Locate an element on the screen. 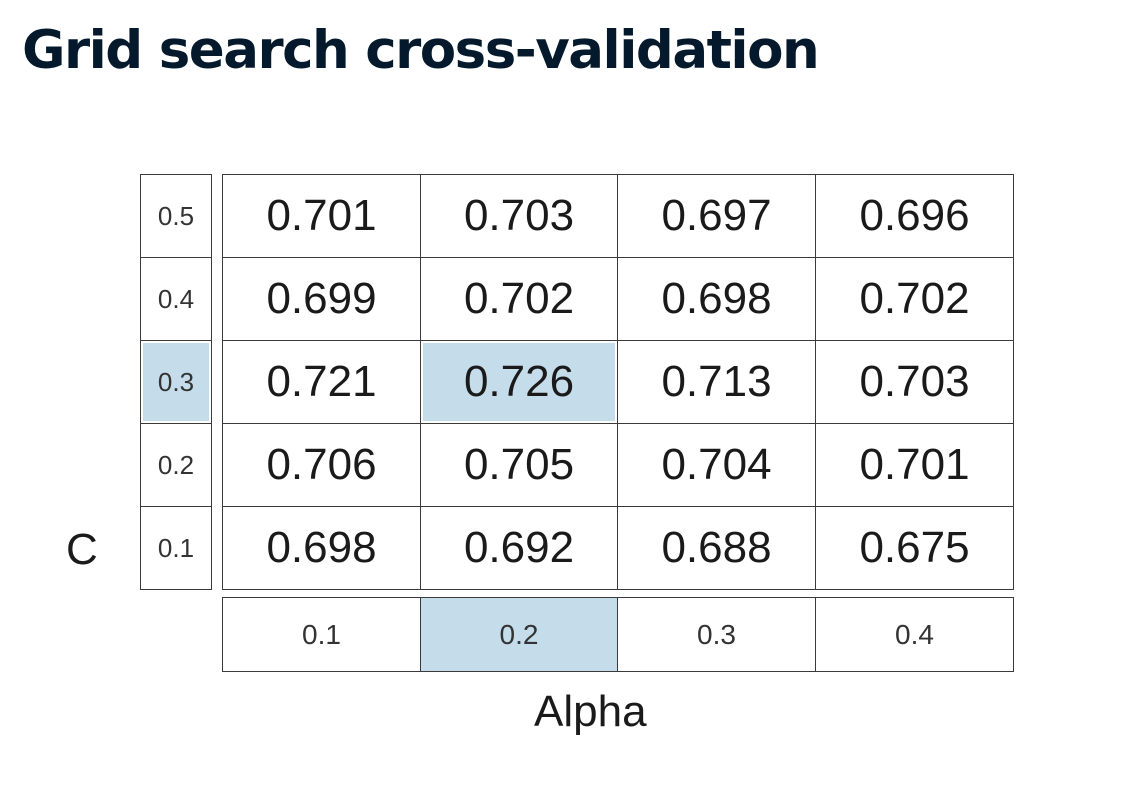 This screenshot has height=807, width=1140. slide-title: Grid search cross-validation is located at coordinates (421, 50).